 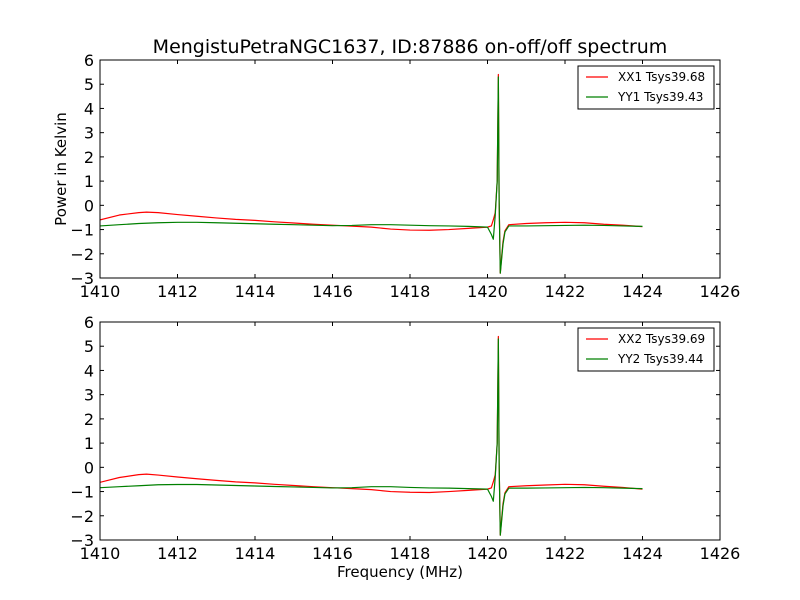 What do you see at coordinates (642, 553) in the screenshot?
I see `x-tick-label-2: 1424` at bounding box center [642, 553].